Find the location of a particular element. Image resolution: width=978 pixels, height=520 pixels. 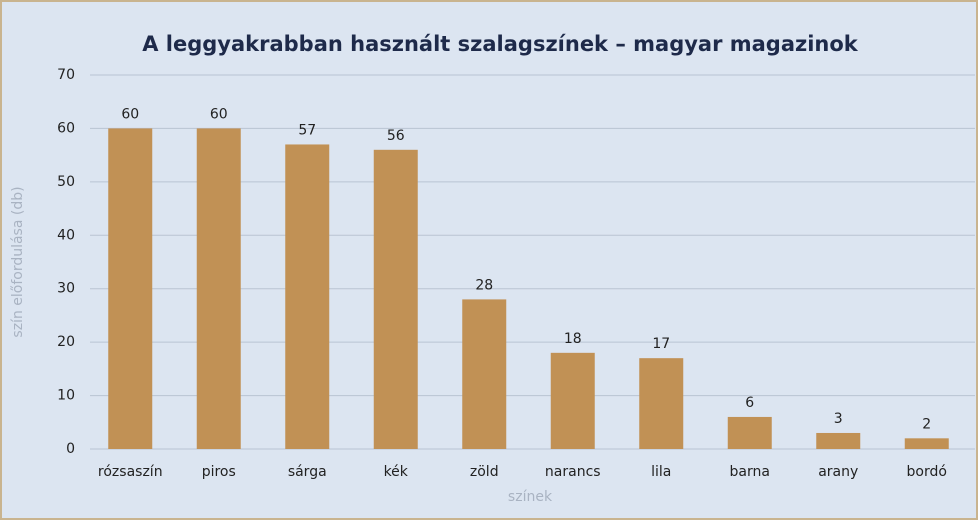

x-tick-label: barna is located at coordinates (750, 472).